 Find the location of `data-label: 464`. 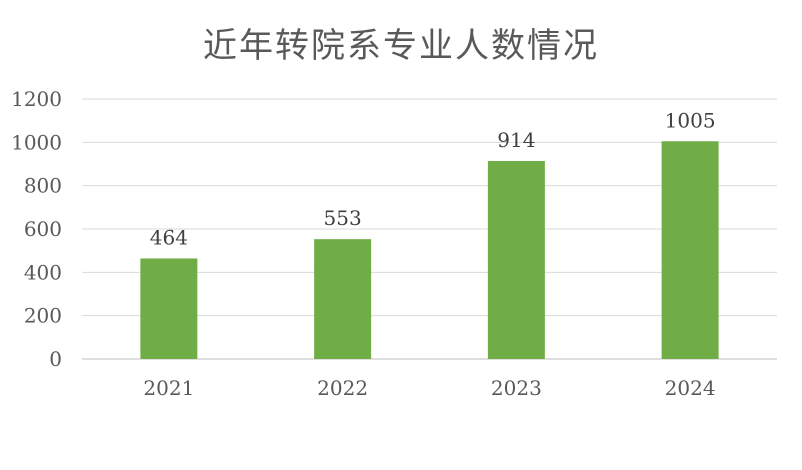

data-label: 464 is located at coordinates (169, 237).